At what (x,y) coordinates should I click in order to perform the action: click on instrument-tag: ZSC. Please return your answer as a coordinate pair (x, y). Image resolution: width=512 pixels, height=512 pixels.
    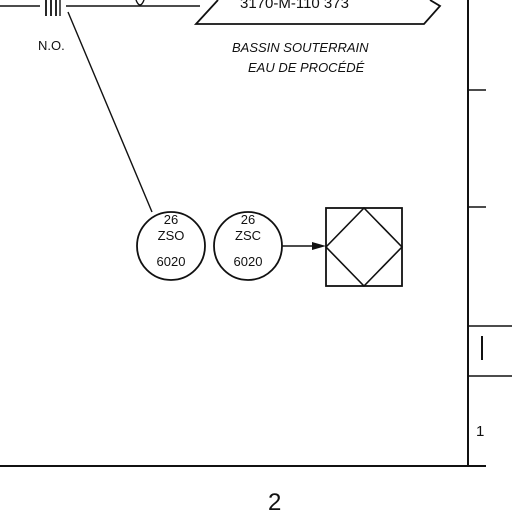
    Looking at the image, I should click on (248, 235).